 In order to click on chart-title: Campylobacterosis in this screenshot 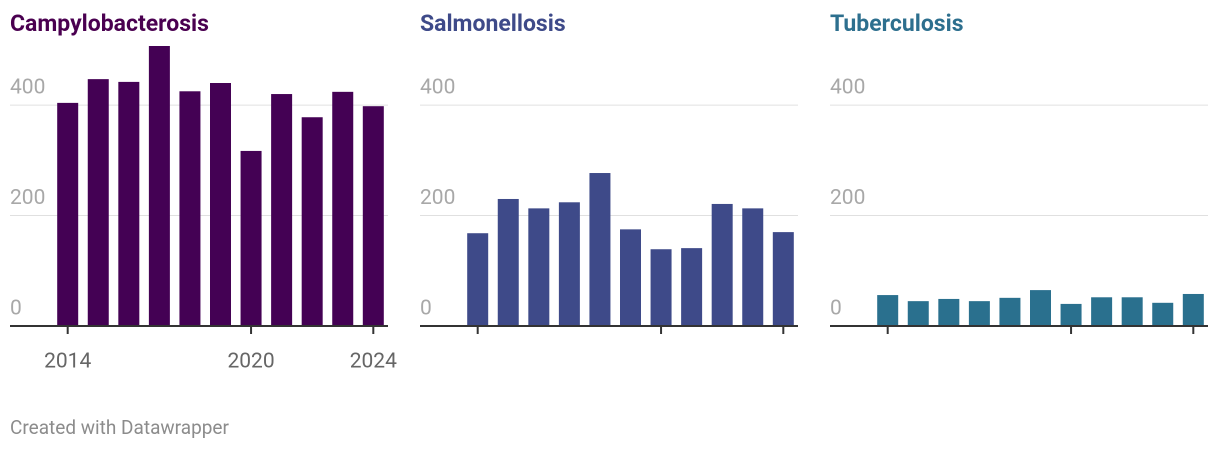, I will do `click(109, 23)`.